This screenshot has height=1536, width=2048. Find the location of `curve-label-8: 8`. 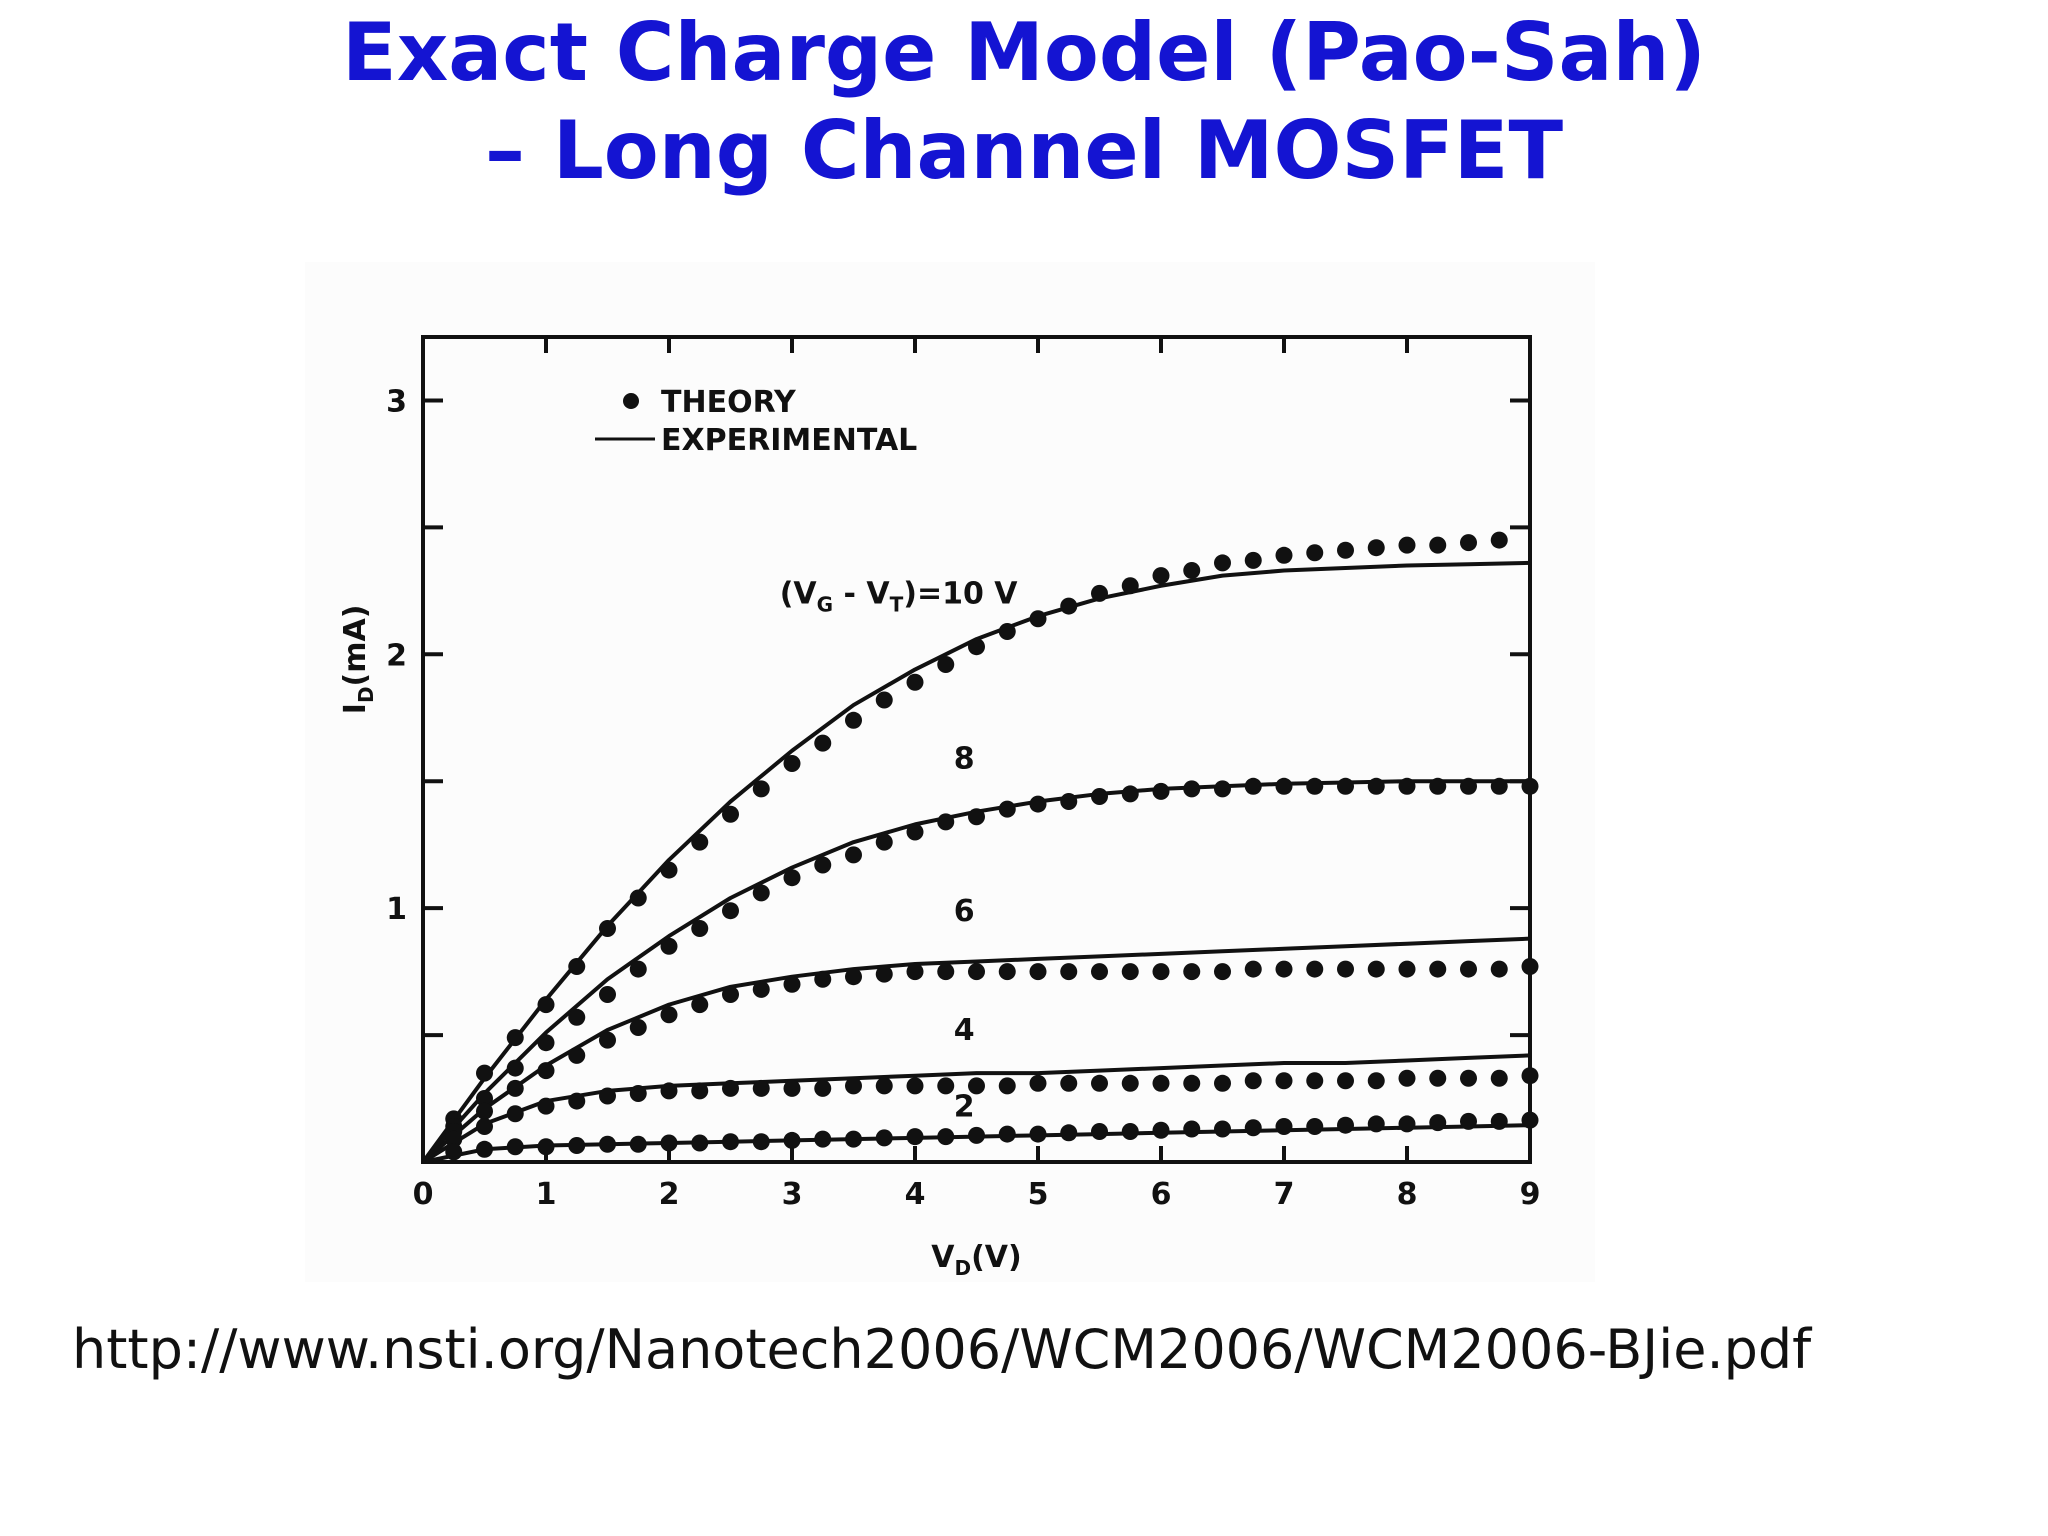

curve-label-8: 8 is located at coordinates (964, 759).